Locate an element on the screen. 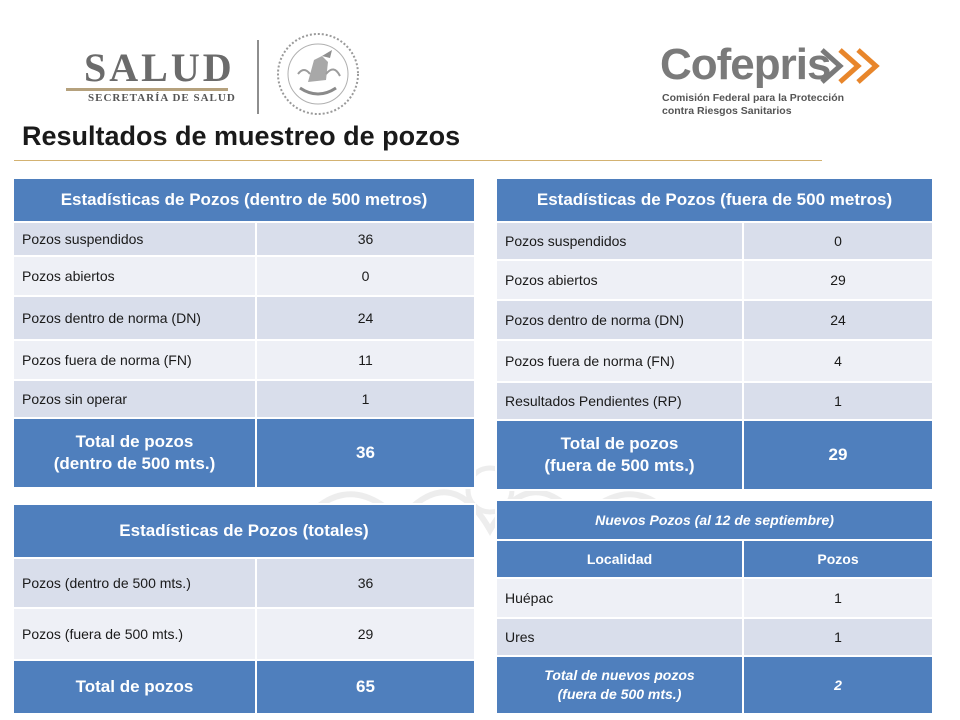  total-value: 36 is located at coordinates (365, 453).